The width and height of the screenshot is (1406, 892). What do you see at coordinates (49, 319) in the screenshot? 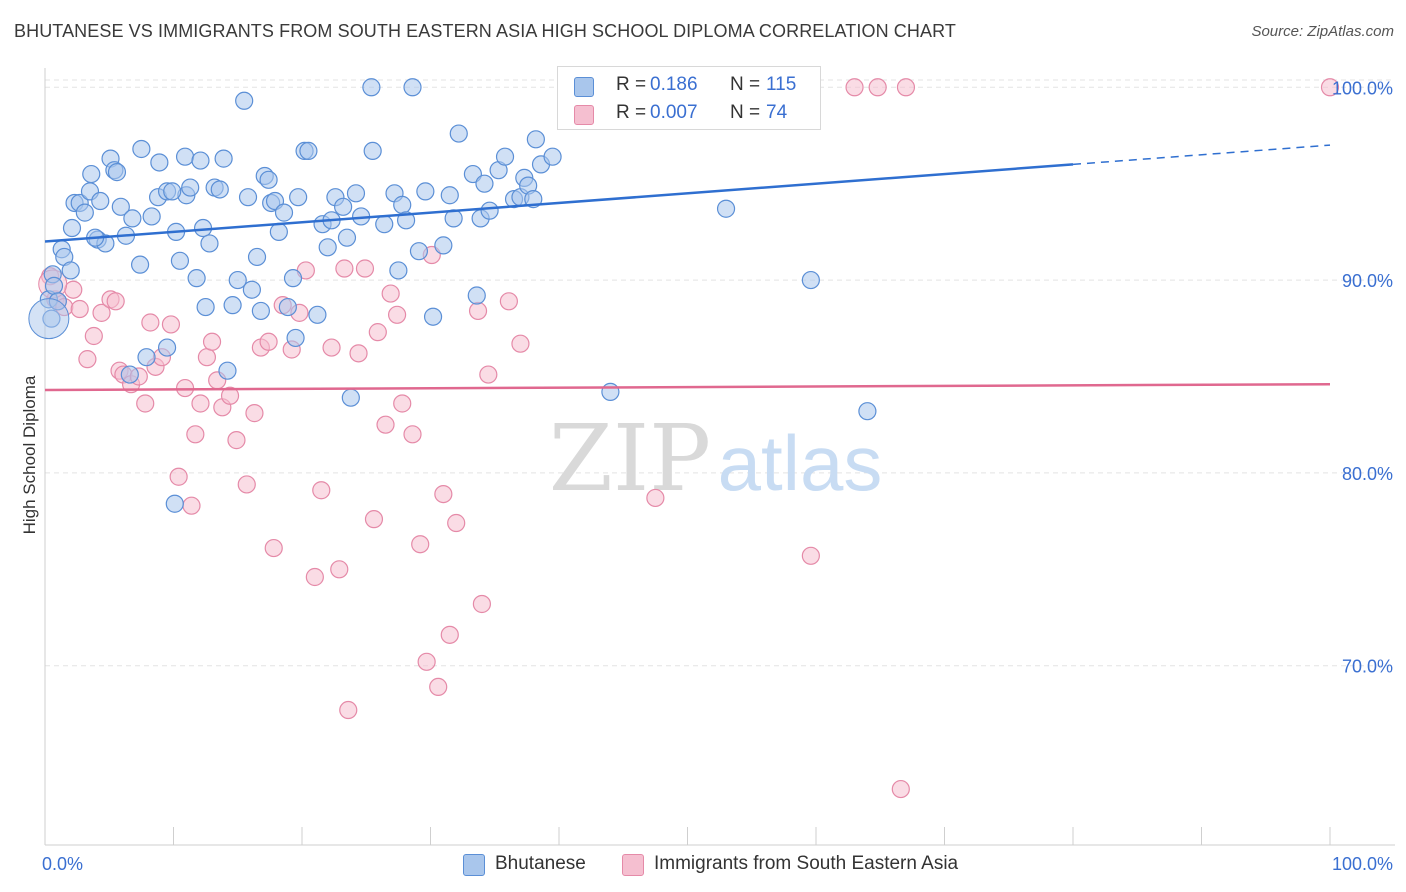
I see `bhutanese-cluster-point` at bounding box center [49, 319].